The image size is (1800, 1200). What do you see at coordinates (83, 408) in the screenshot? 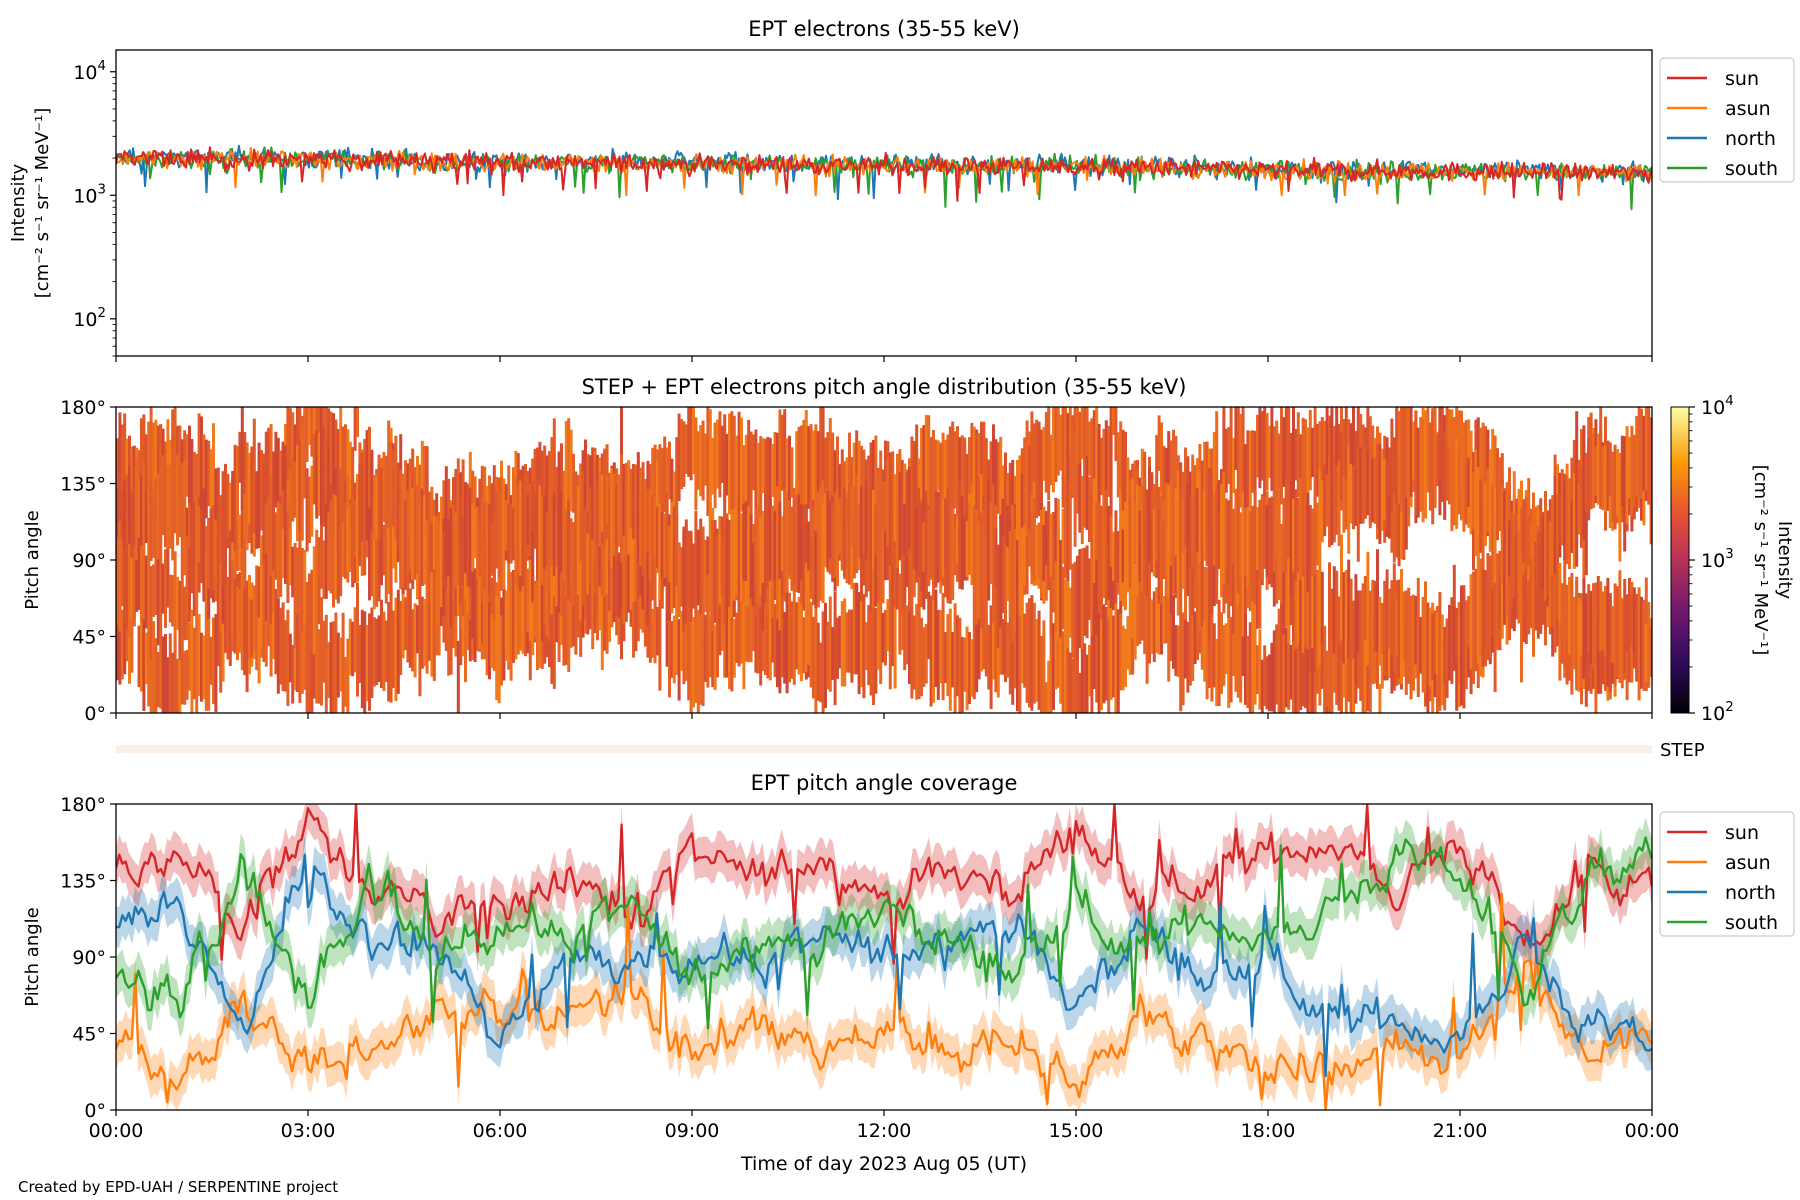
I see `y-tick-label: 180°` at bounding box center [83, 408].